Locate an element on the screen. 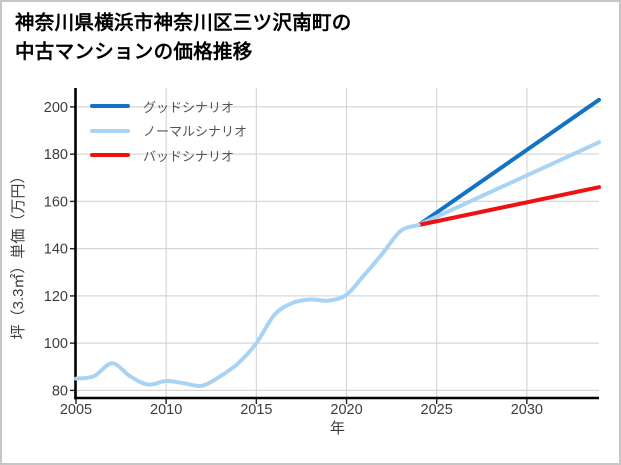 This screenshot has height=465, width=621. x-axis-label: 年 is located at coordinates (337, 428).